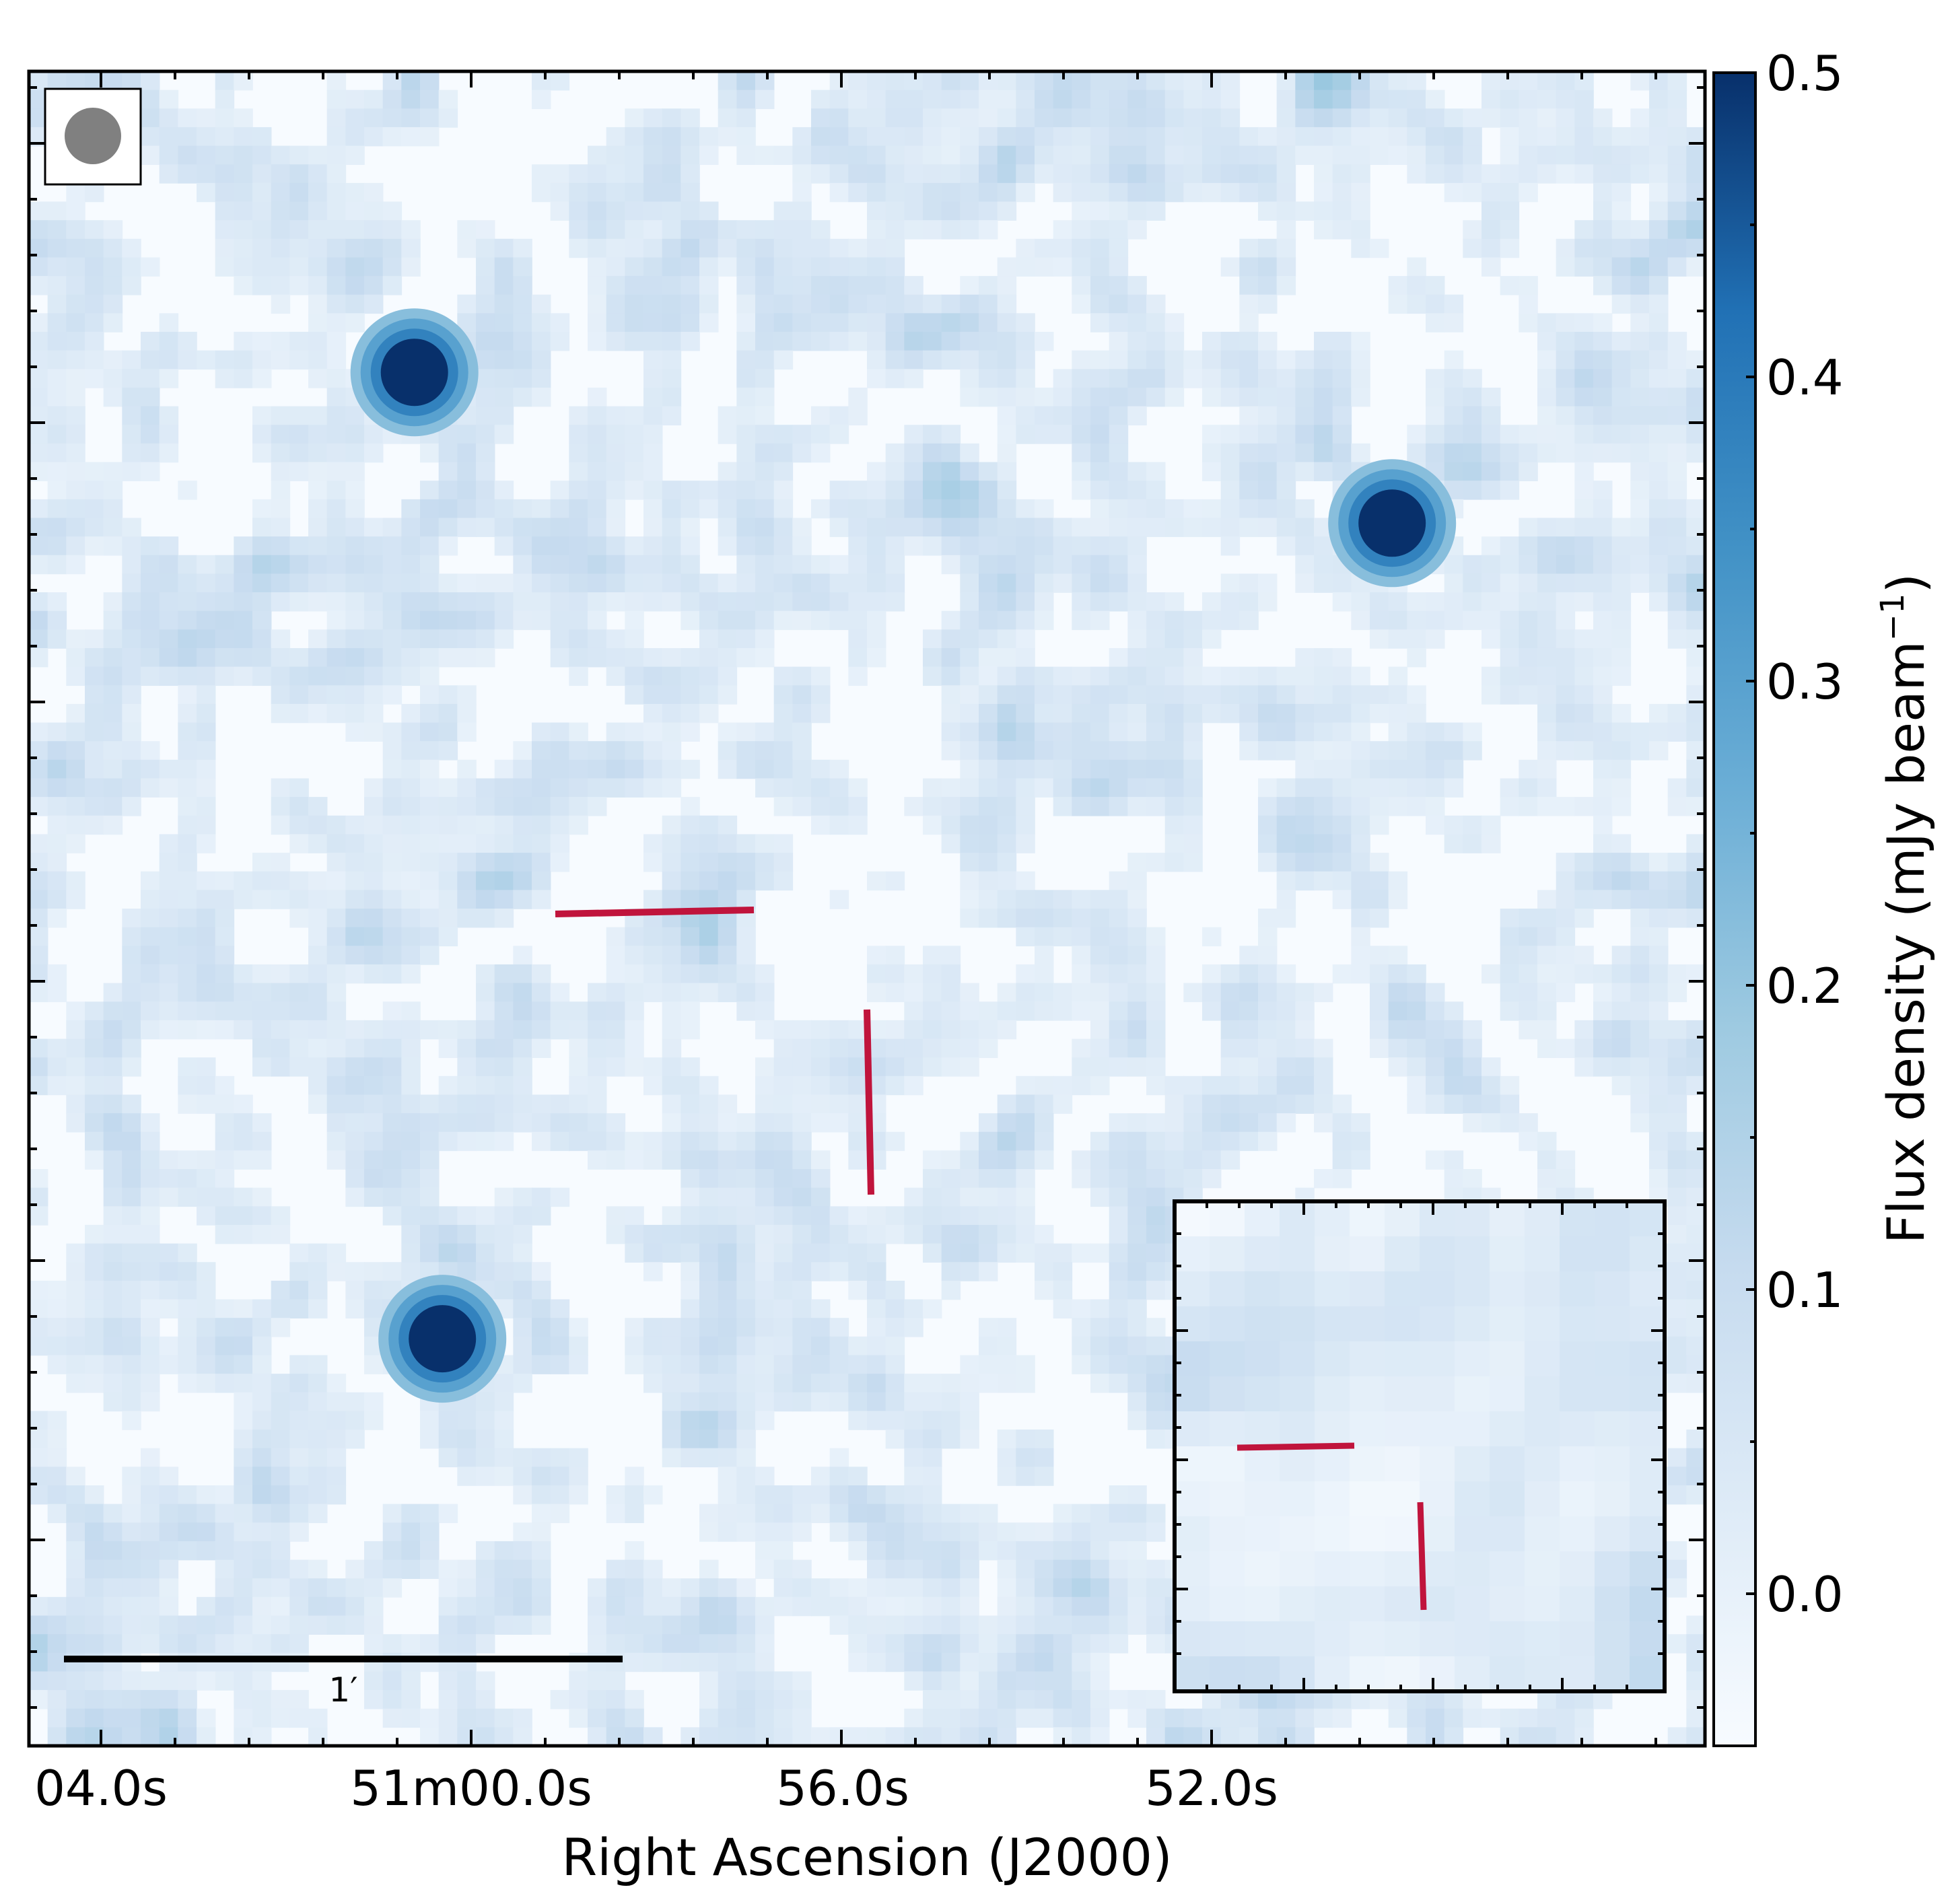 The height and width of the screenshot is (1904, 1952). Describe the element at coordinates (1805, 73) in the screenshot. I see `colorbar-tick-label: 0.5` at that location.